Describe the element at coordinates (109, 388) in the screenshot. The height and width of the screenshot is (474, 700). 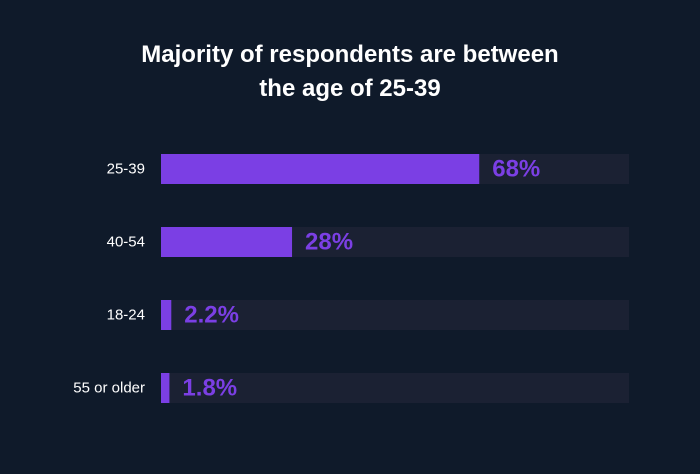
I see `category-label: 55 or older` at that location.